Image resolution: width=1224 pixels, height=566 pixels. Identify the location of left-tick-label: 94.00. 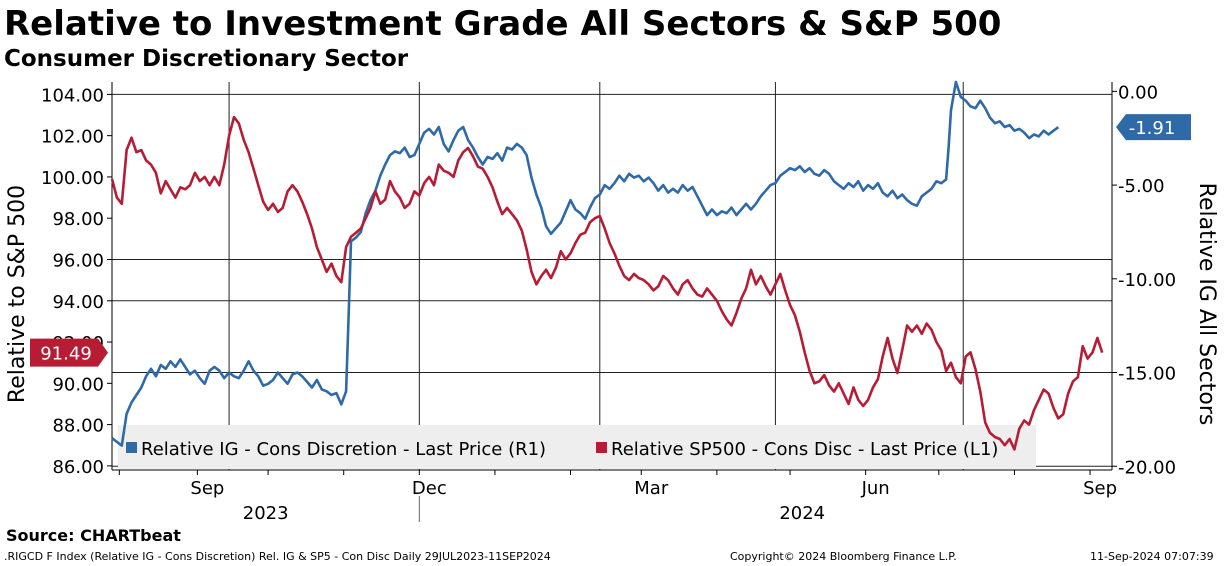
(78, 302).